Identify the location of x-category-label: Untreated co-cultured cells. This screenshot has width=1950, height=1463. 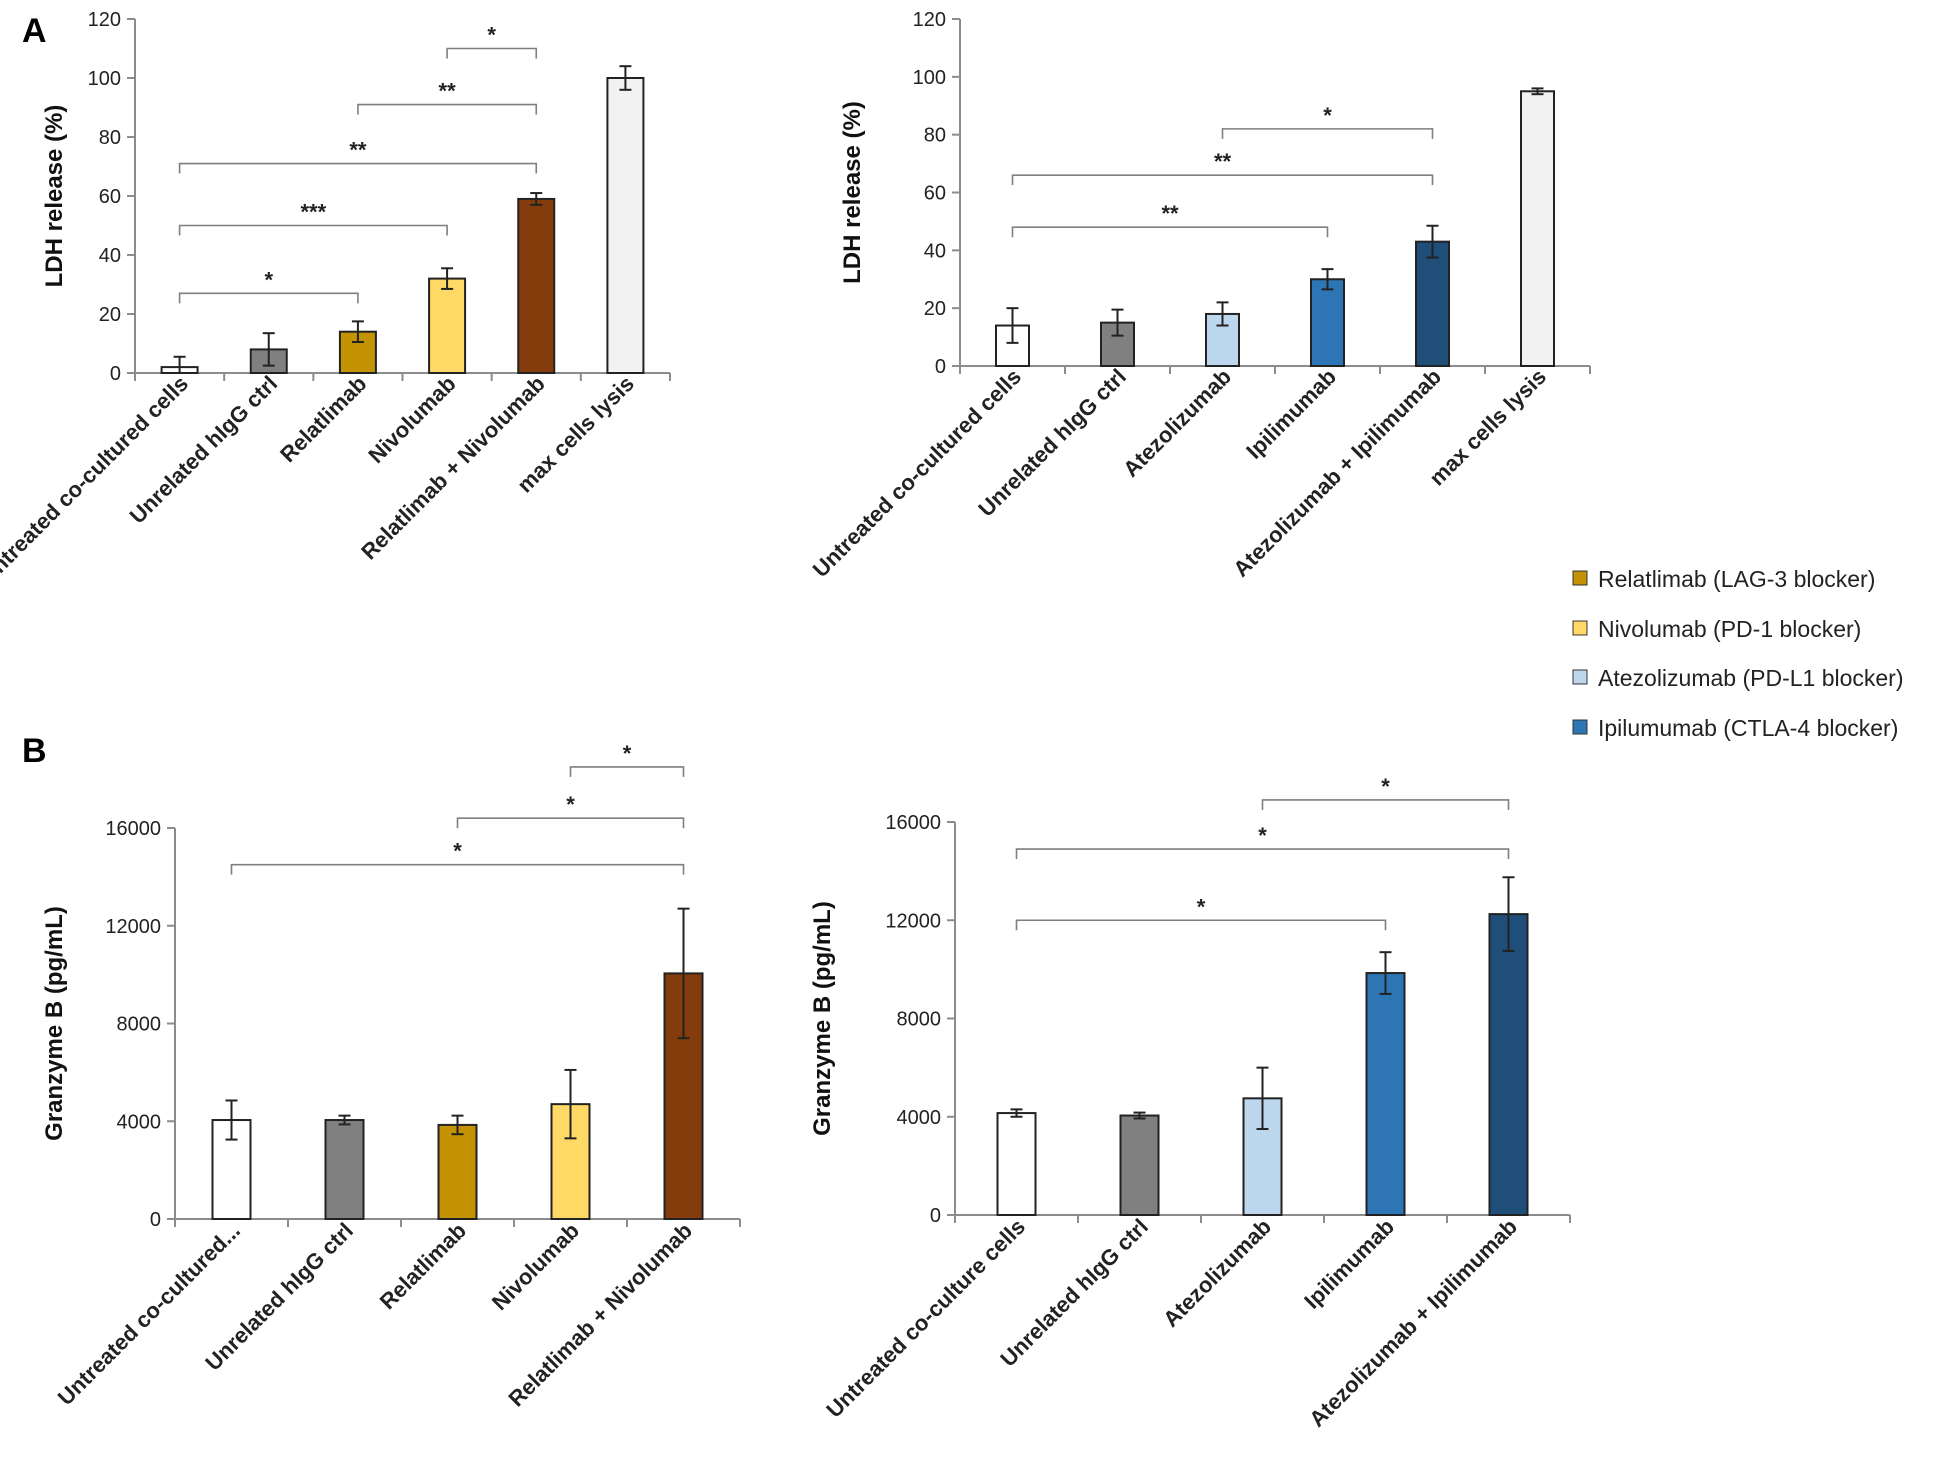
(917, 473).